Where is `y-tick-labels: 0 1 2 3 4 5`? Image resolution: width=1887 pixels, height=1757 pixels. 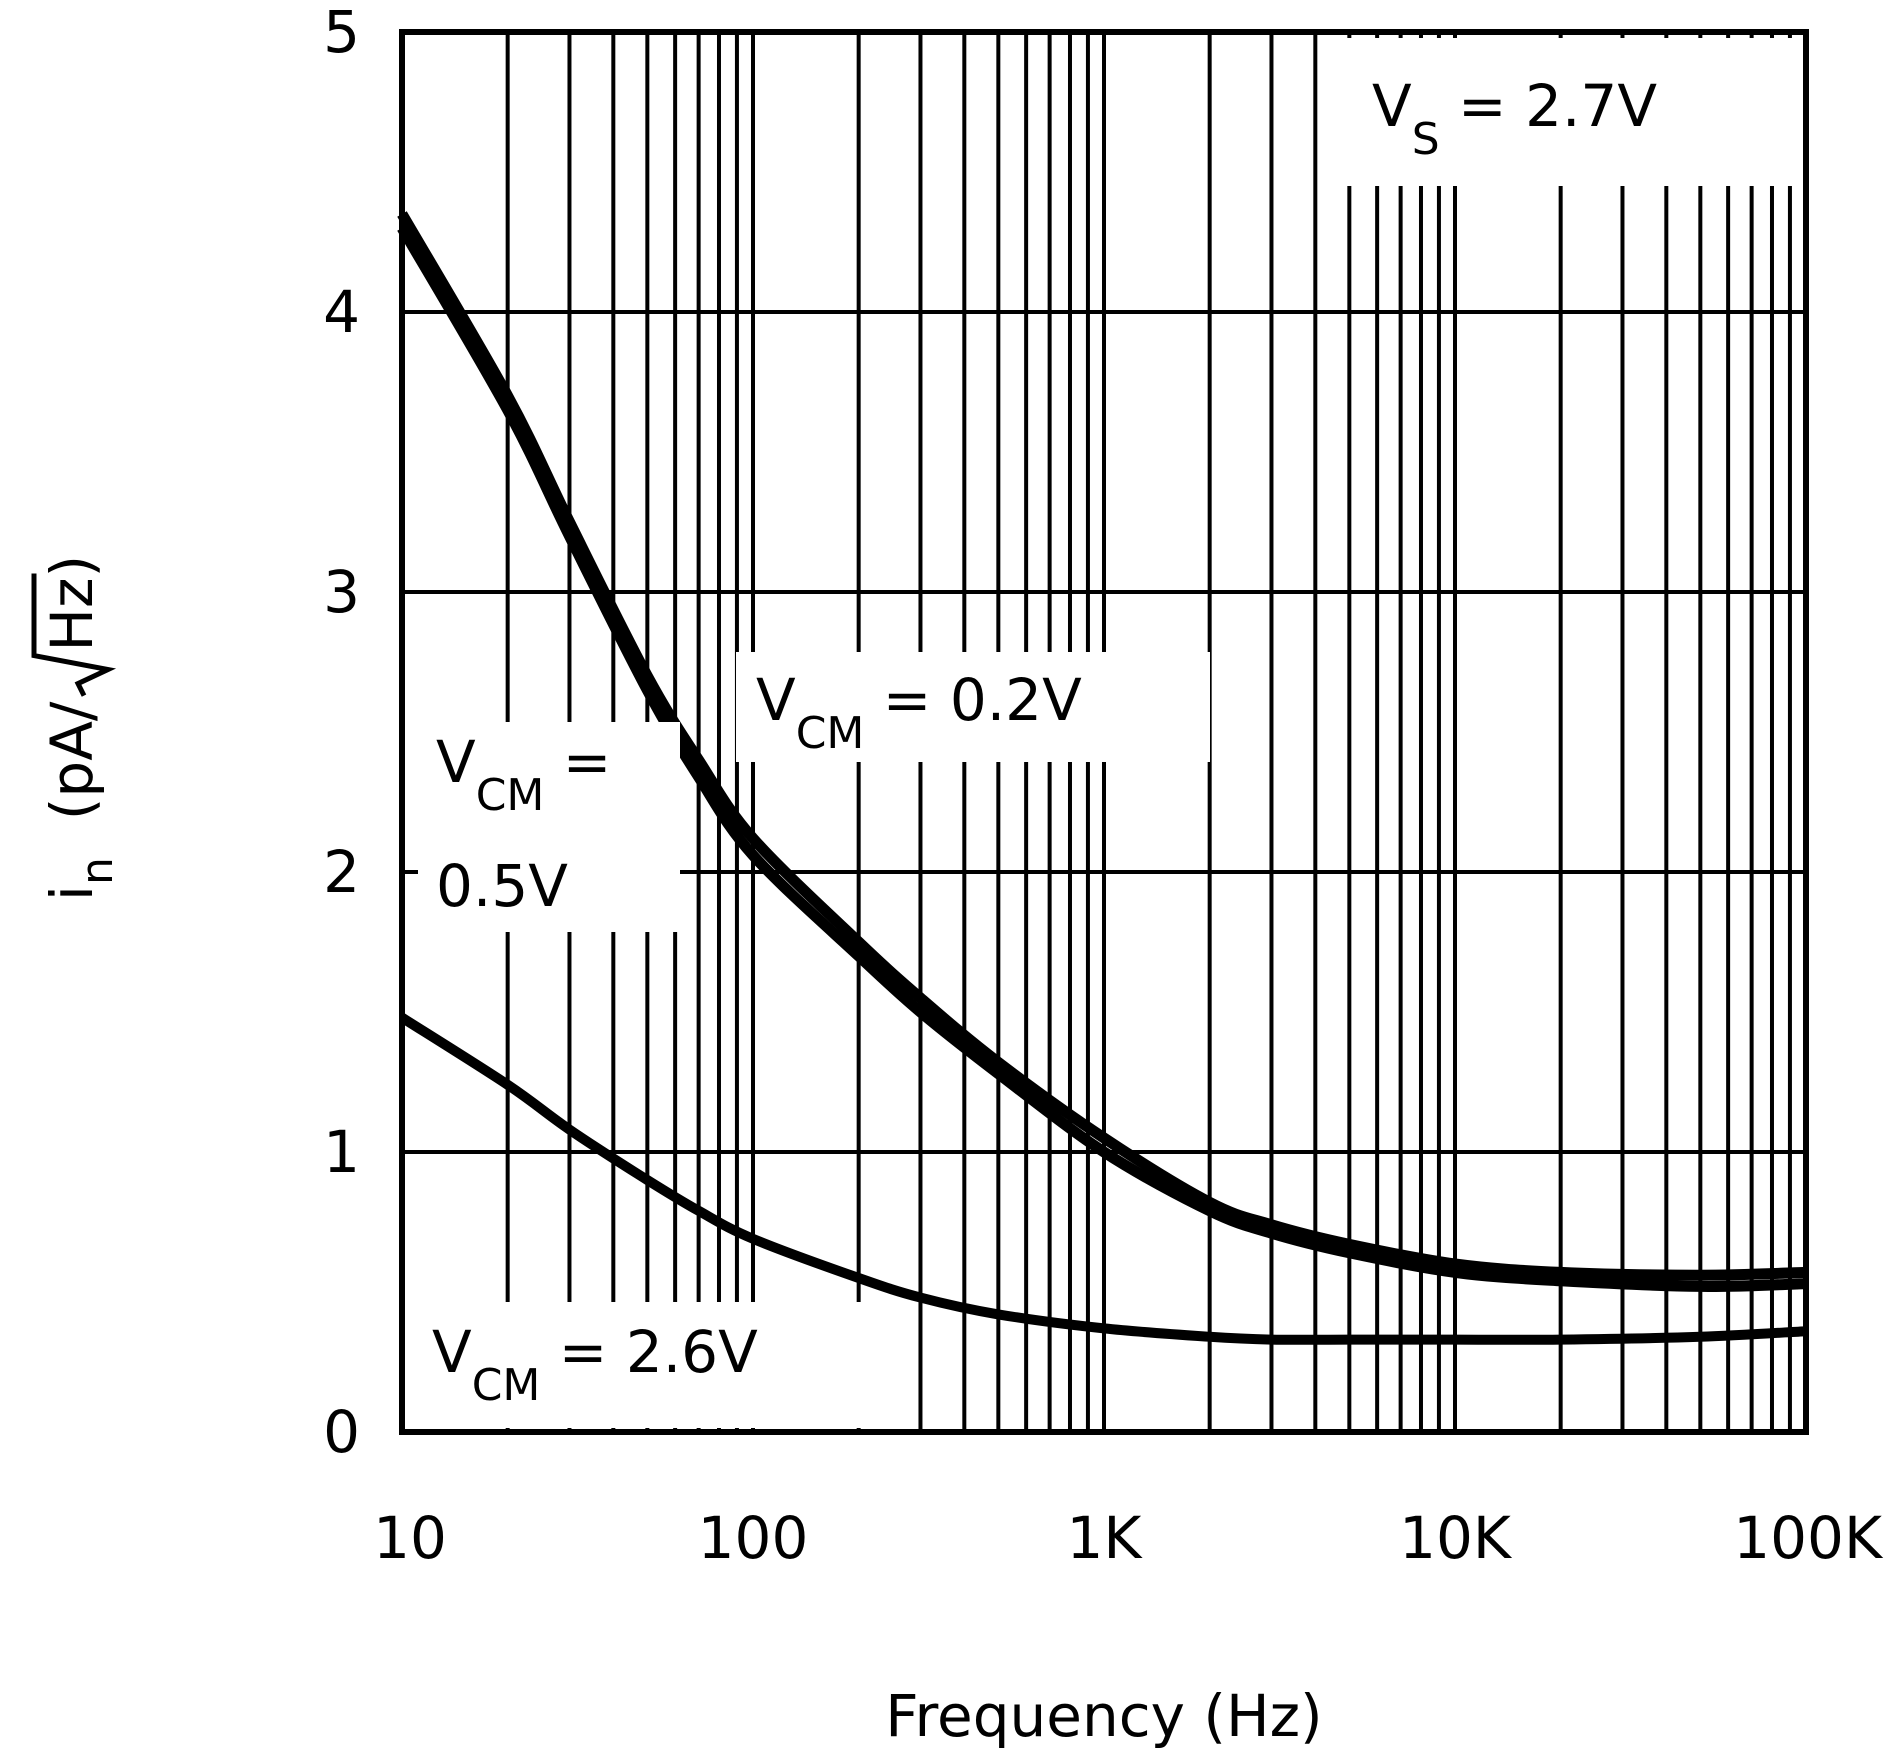
y-tick-labels: 0 1 2 3 4 5 is located at coordinates (341, 733).